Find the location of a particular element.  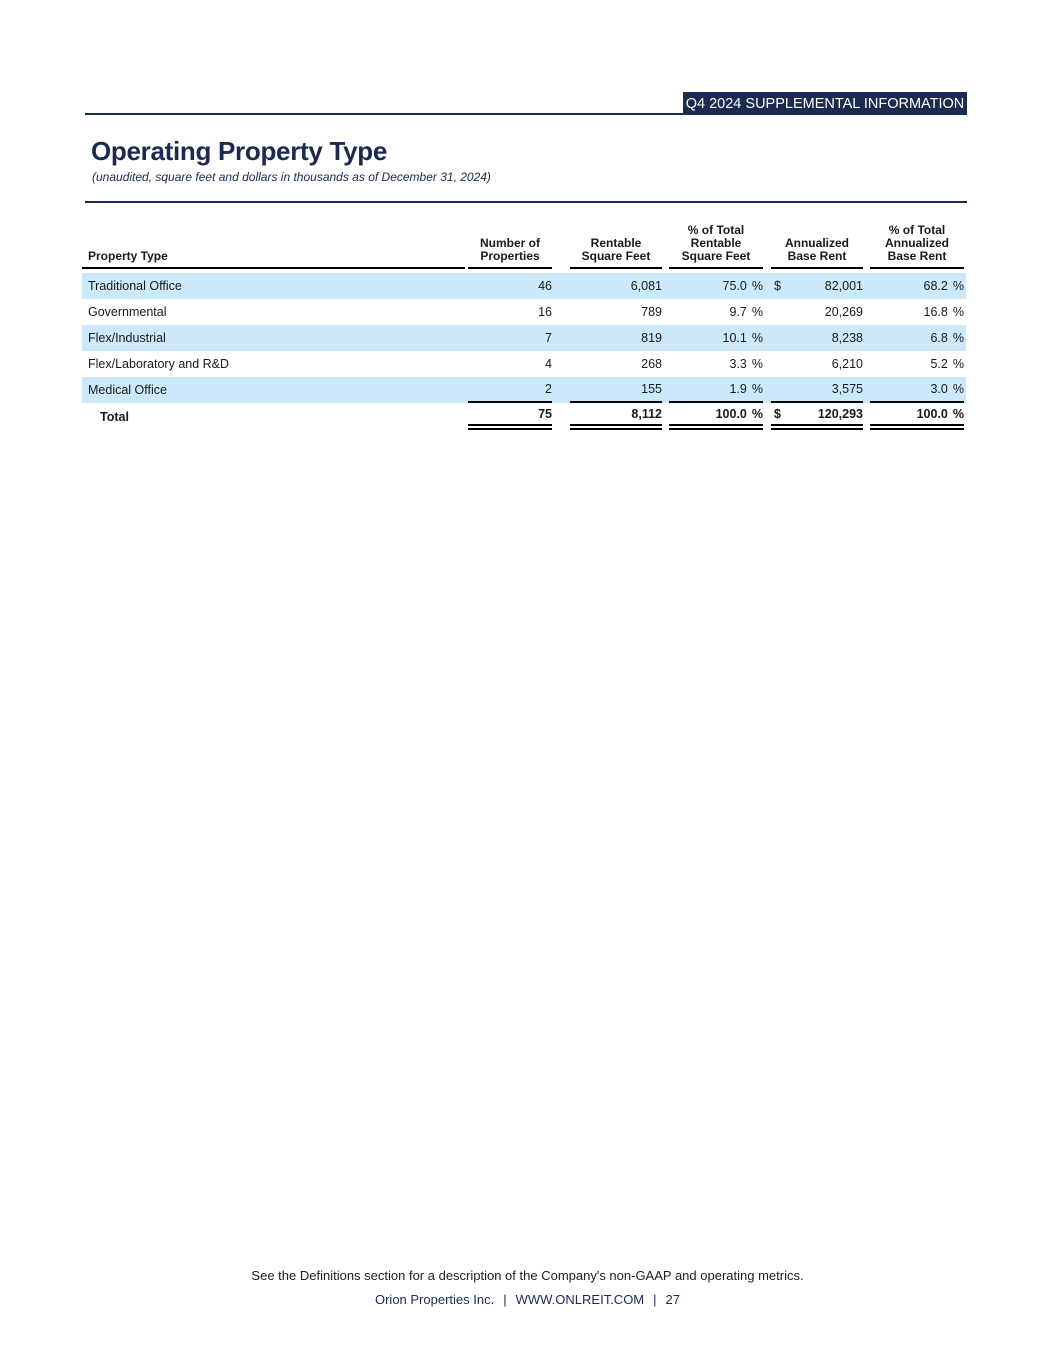

cell-pct-annualized-base-rent: 6.8% is located at coordinates (917, 338).